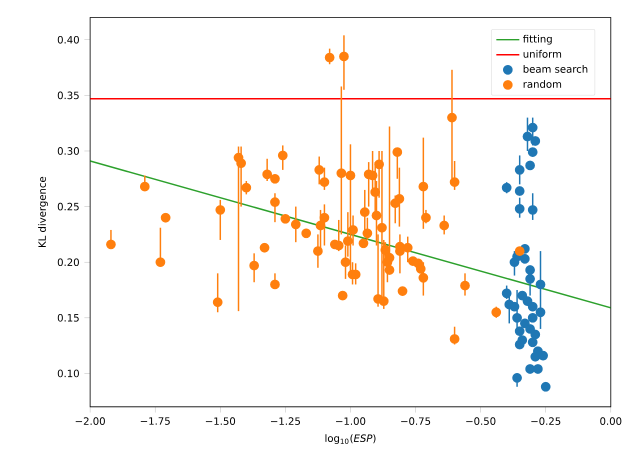 The width and height of the screenshot is (640, 467). What do you see at coordinates (90, 421) in the screenshot?
I see `x-tick-label: −2.00` at bounding box center [90, 421].